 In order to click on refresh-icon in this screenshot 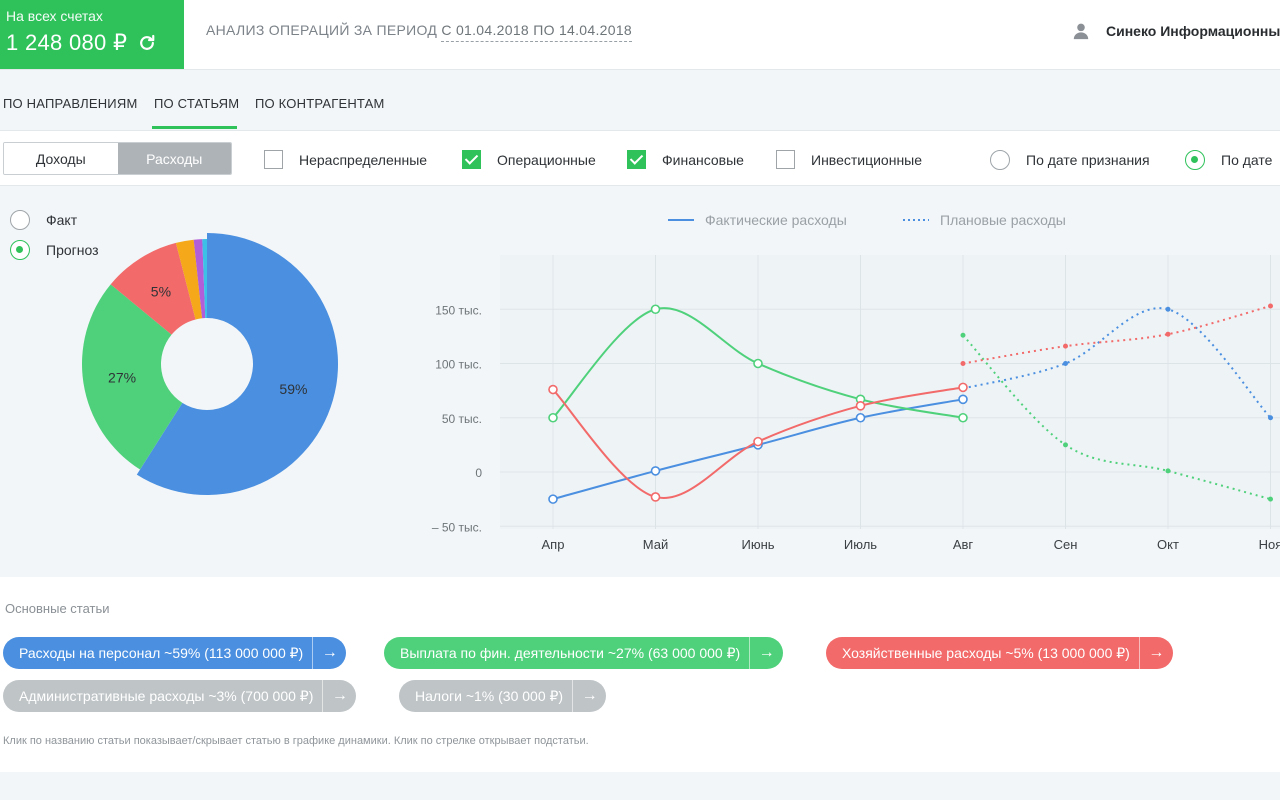, I will do `click(147, 43)`.